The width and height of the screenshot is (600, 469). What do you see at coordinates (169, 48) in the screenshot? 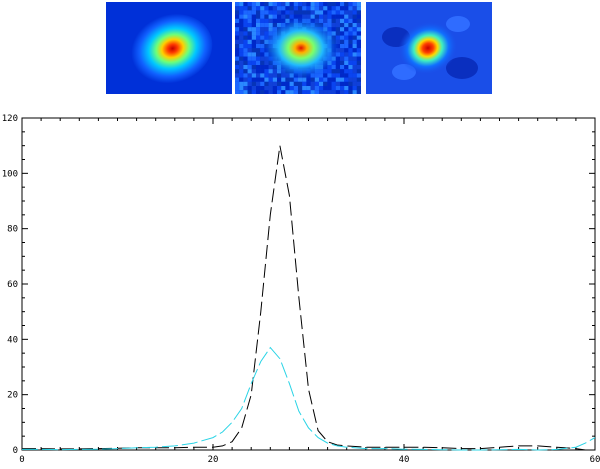
I see `panel-image-smooth-graphic` at bounding box center [169, 48].